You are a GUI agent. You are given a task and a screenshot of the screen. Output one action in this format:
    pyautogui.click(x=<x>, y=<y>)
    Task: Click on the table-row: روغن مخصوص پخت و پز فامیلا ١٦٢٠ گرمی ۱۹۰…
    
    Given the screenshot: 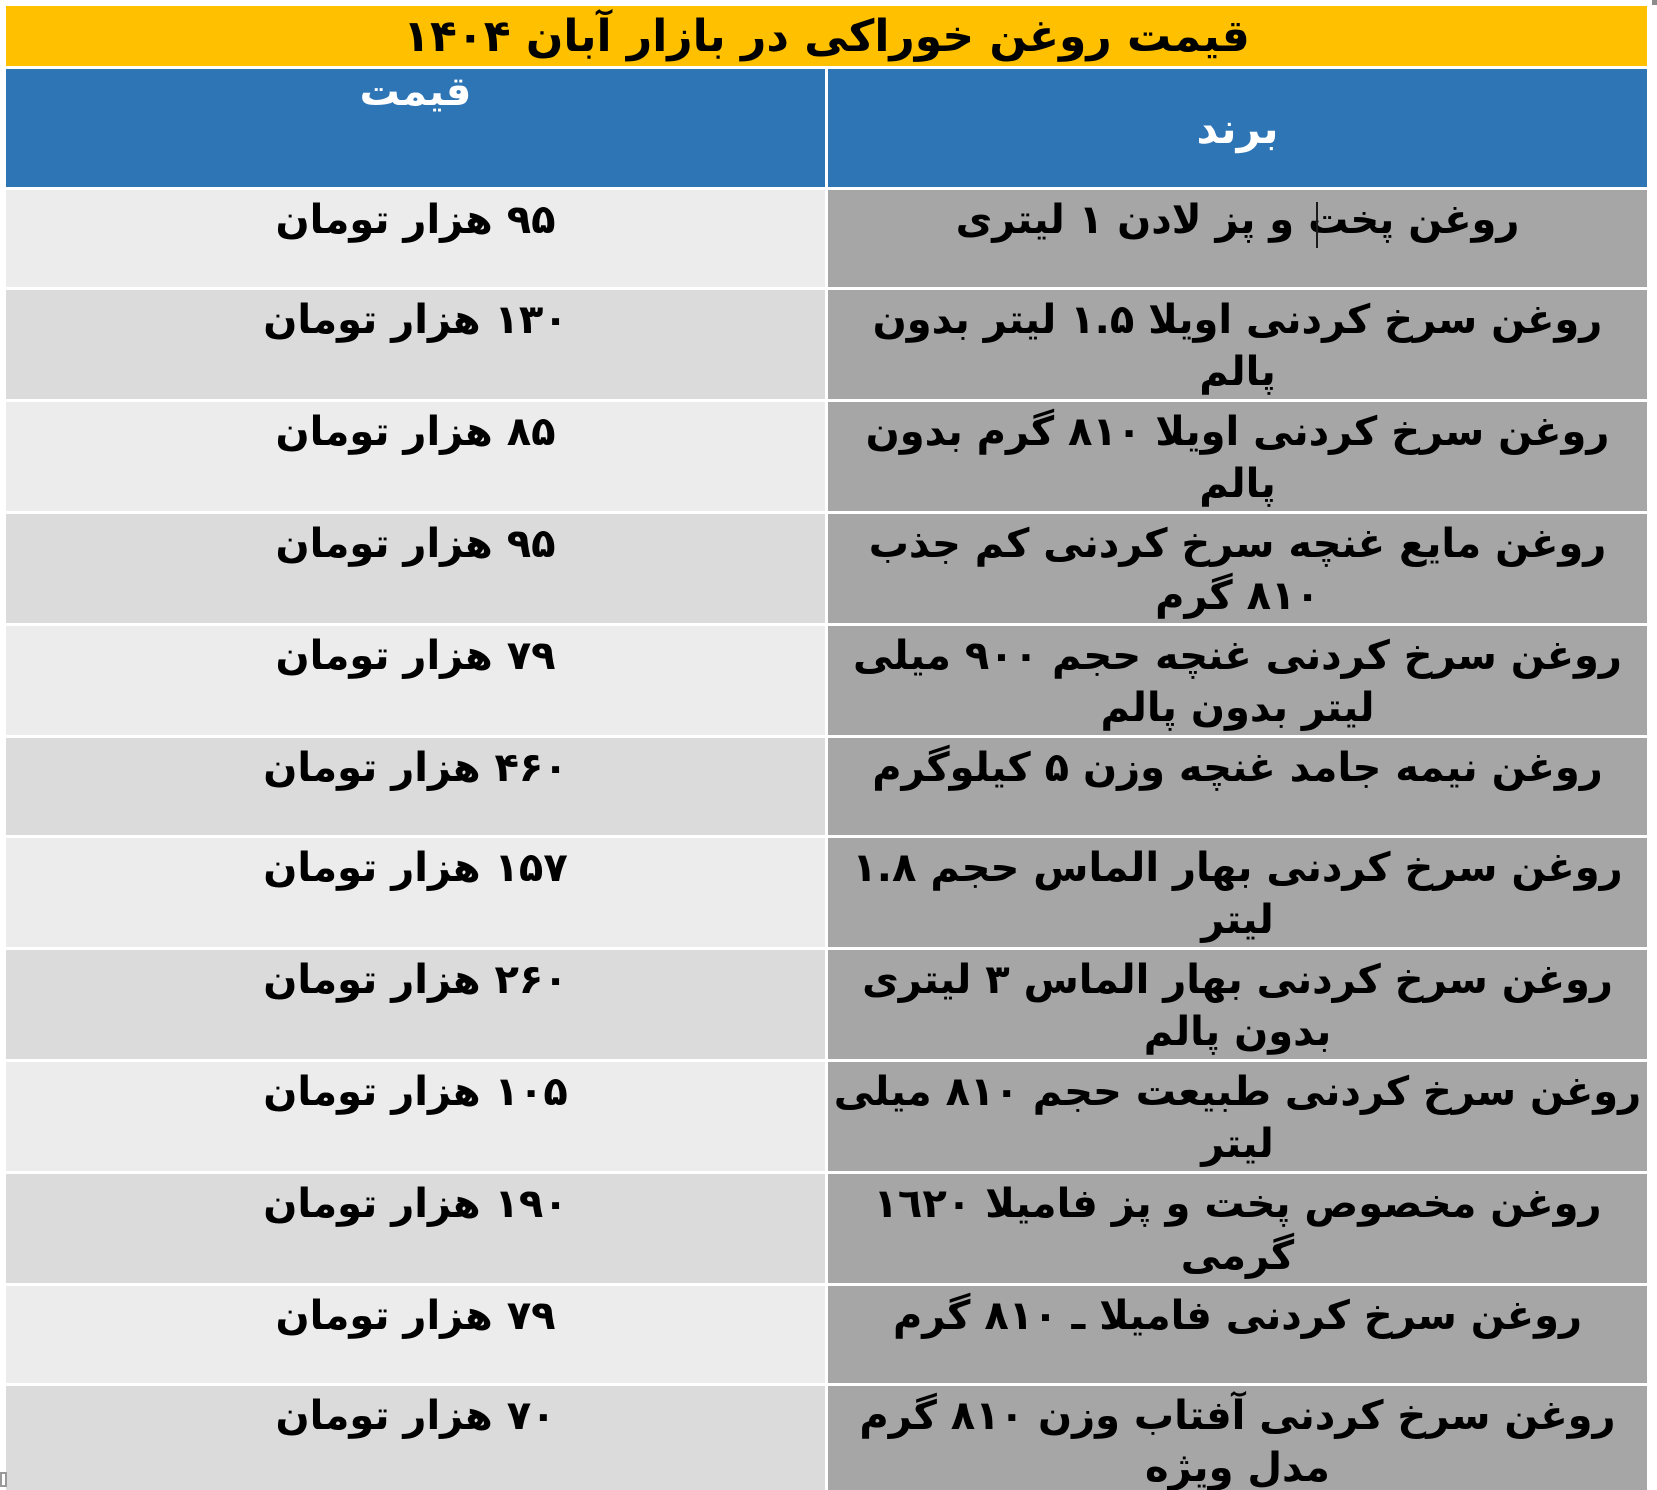 What is the action you would take?
    pyautogui.click(x=826, y=1228)
    